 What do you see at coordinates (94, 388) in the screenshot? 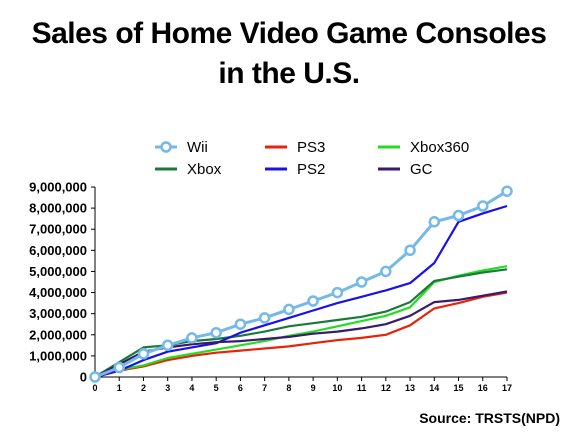
I see `x-tick-label: 0` at bounding box center [94, 388].